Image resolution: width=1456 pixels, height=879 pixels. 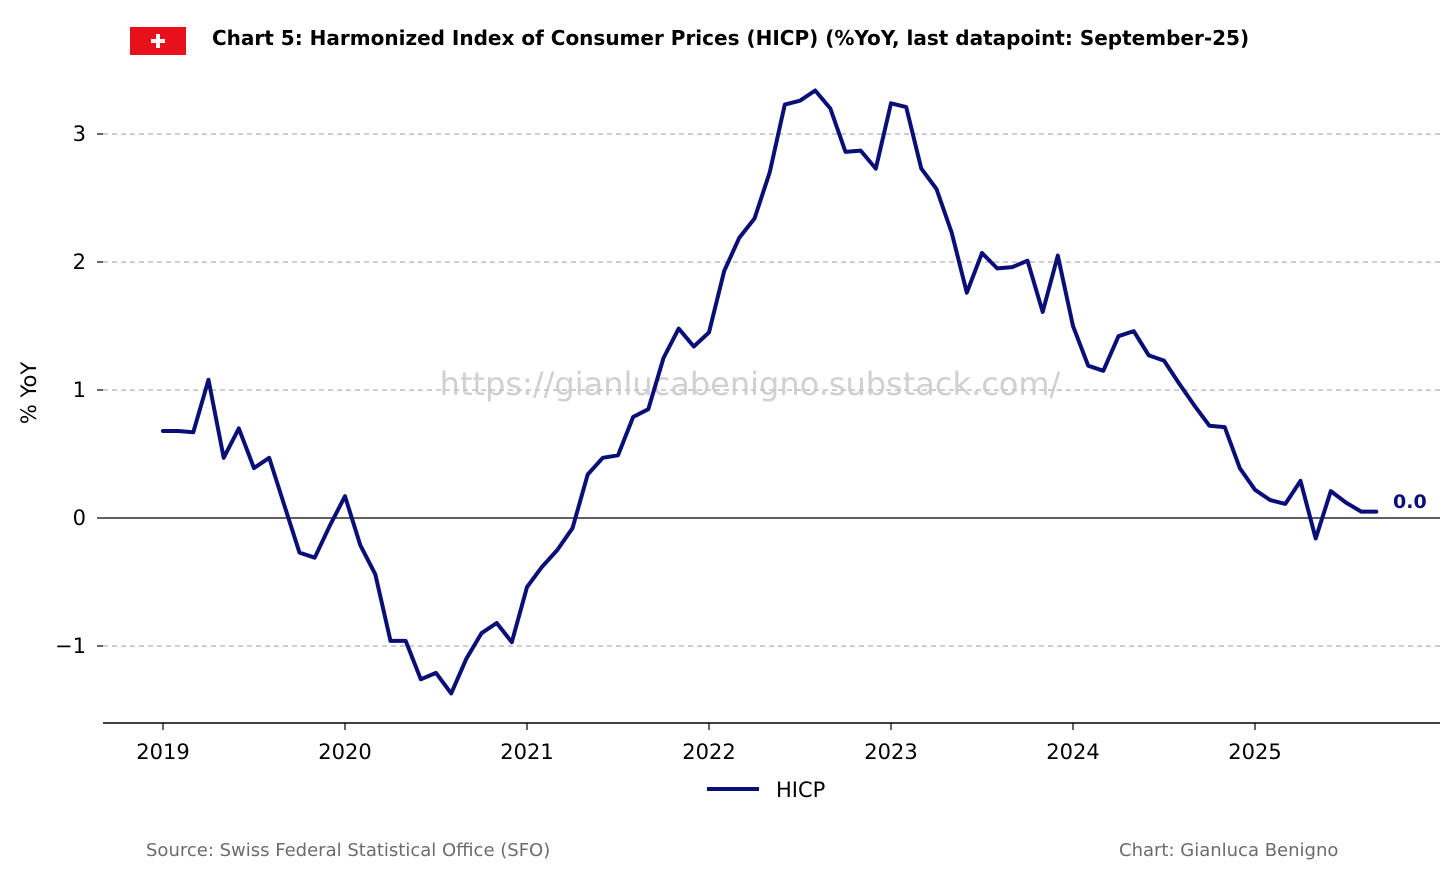 I want to click on x-axis-ticks: 2019 2020 2021 2022 2023 2024 2025, so click(x=709, y=743).